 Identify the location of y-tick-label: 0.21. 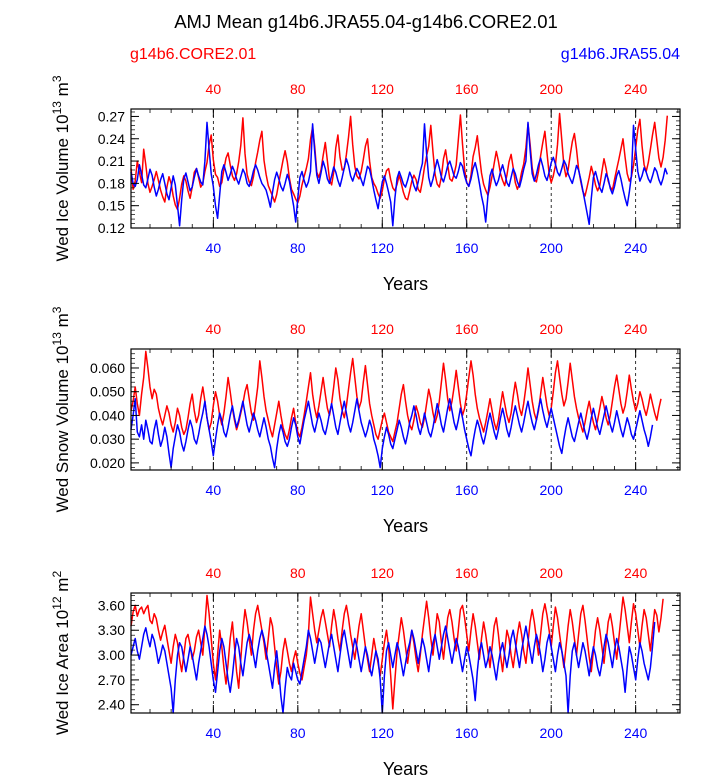
(111, 161).